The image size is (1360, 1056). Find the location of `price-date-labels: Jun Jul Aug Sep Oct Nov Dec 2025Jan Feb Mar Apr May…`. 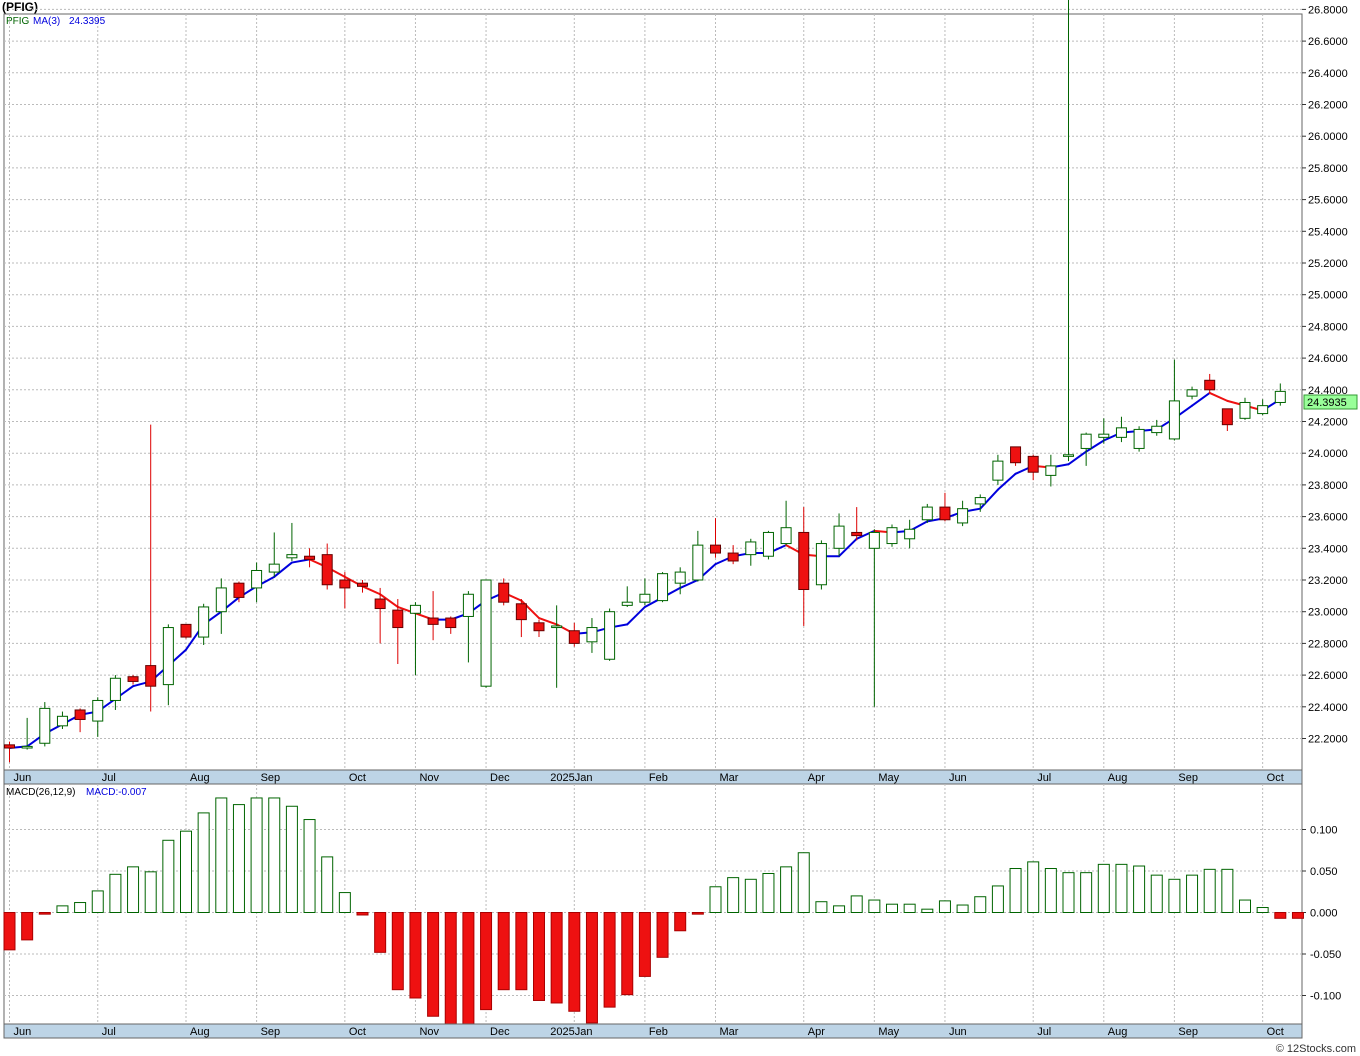

price-date-labels: Jun Jul Aug Sep Oct Nov Dec 2025Jan Feb Mar Apr May… is located at coordinates (649, 778).